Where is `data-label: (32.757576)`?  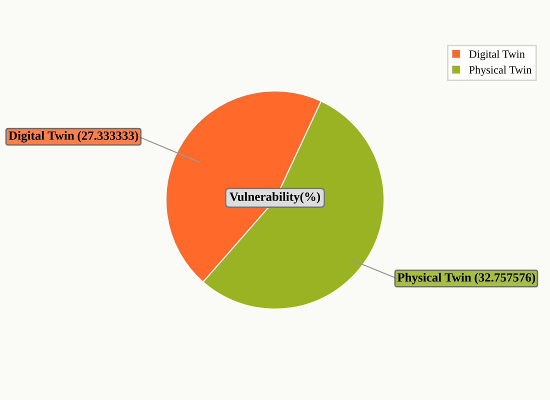 data-label: (32.757576) is located at coordinates (505, 278).